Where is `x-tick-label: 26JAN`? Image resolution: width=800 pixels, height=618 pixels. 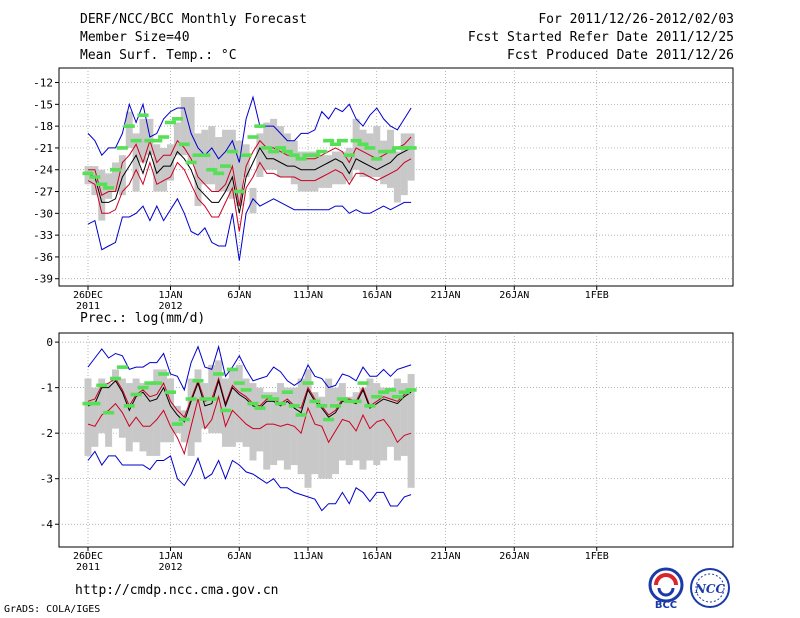
x-tick-label: 26JAN is located at coordinates (514, 295).